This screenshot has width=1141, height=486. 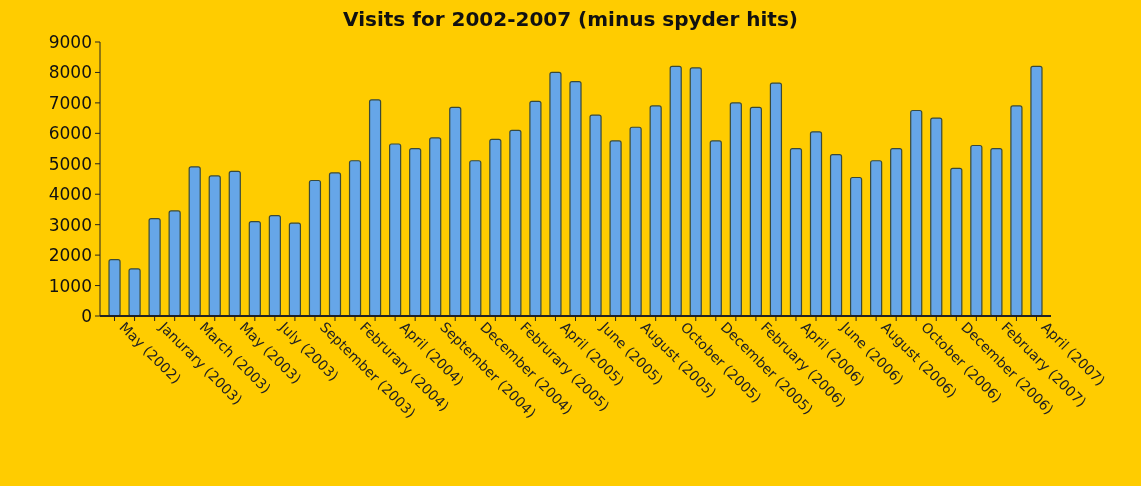 What do you see at coordinates (70, 72) in the screenshot?
I see `y-tick-label: 8000` at bounding box center [70, 72].